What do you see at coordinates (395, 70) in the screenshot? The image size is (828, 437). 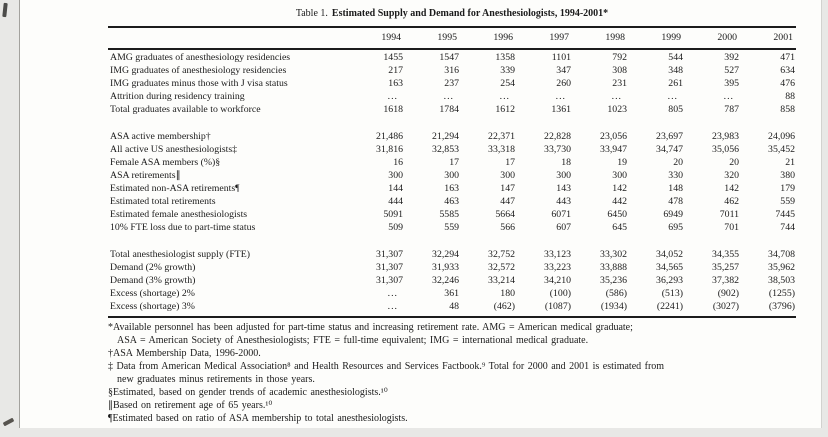 I see `value-cell: 217` at bounding box center [395, 70].